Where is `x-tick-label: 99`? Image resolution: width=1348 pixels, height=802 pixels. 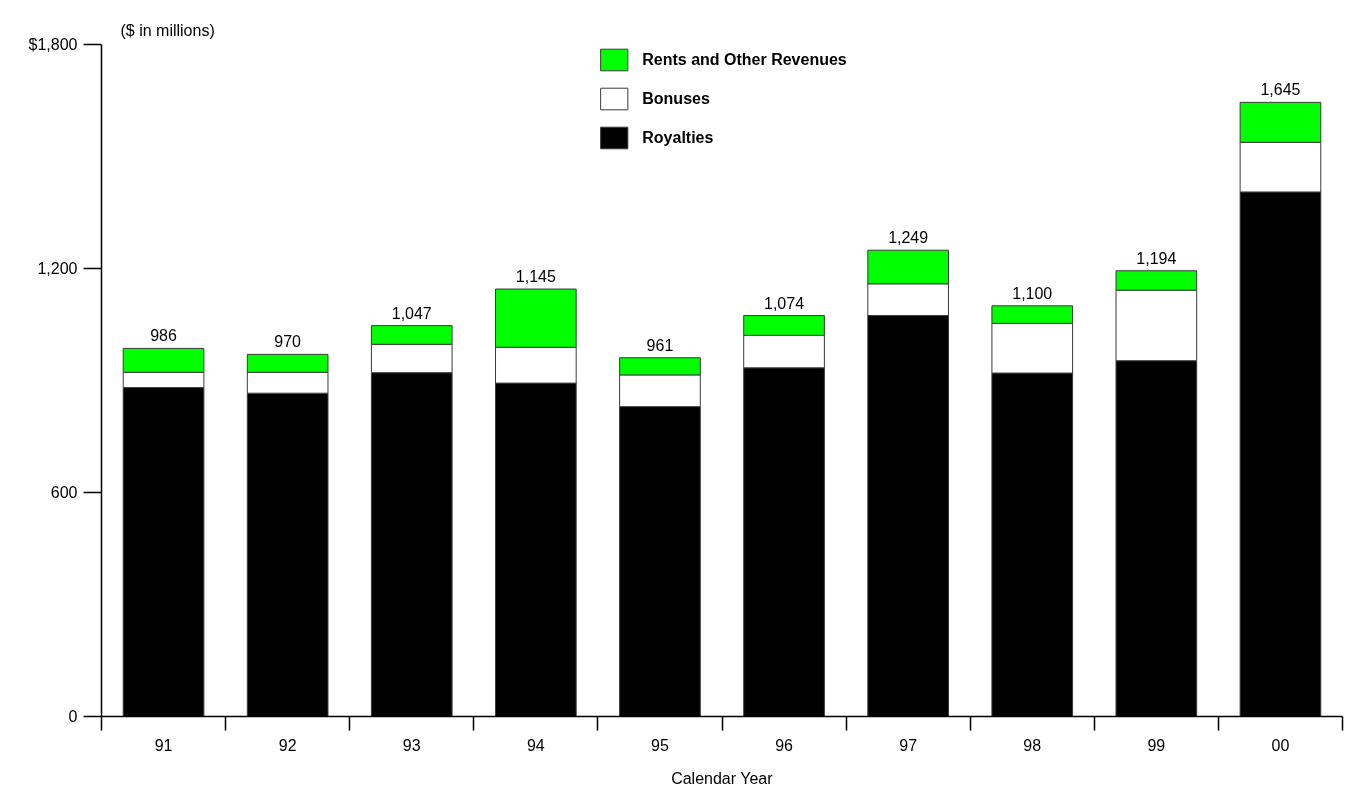 x-tick-label: 99 is located at coordinates (1156, 745).